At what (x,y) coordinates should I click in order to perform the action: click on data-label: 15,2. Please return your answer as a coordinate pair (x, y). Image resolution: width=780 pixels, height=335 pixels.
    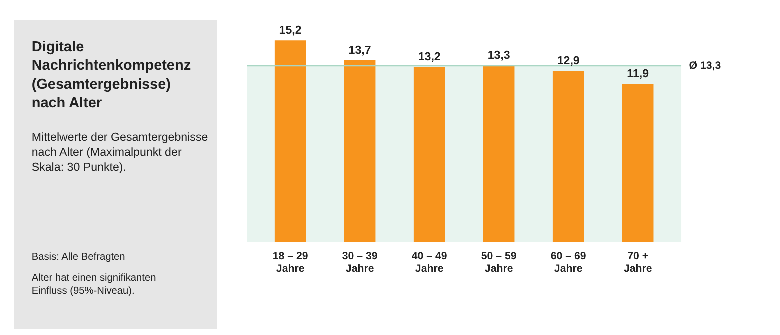
    Looking at the image, I should click on (290, 30).